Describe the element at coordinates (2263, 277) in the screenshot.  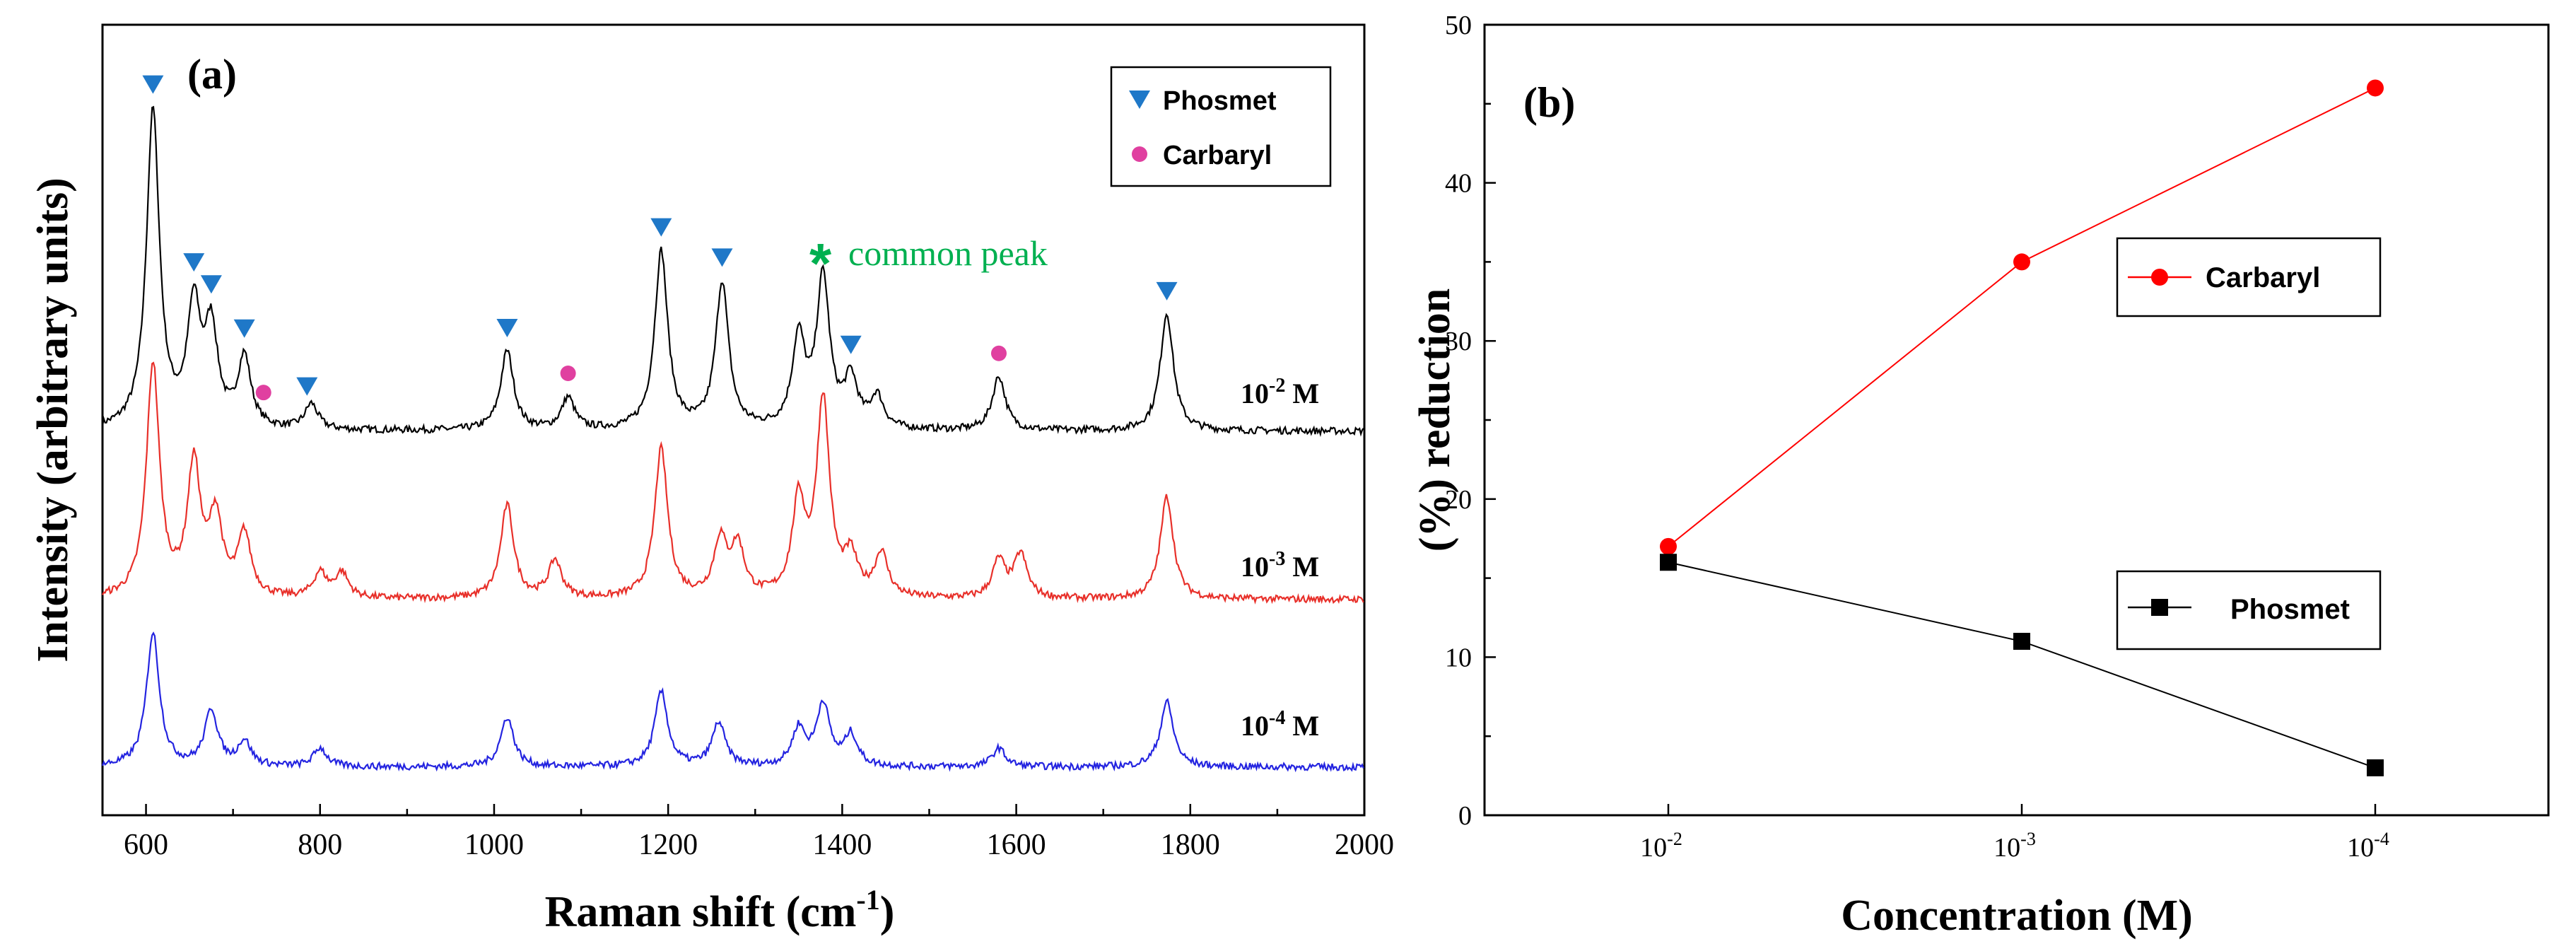
I see `carbaryl-legend-text: Carbaryl` at that location.